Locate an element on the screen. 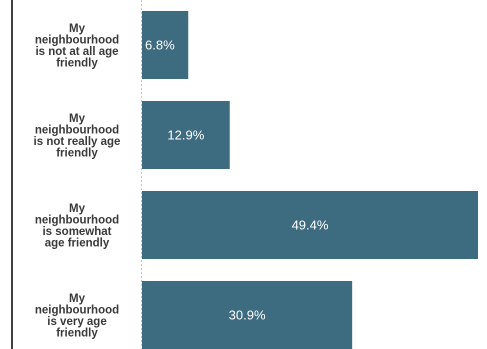 This screenshot has height=349, width=487. category-label: My neighbourhood is not at all age friendly is located at coordinates (77, 46).